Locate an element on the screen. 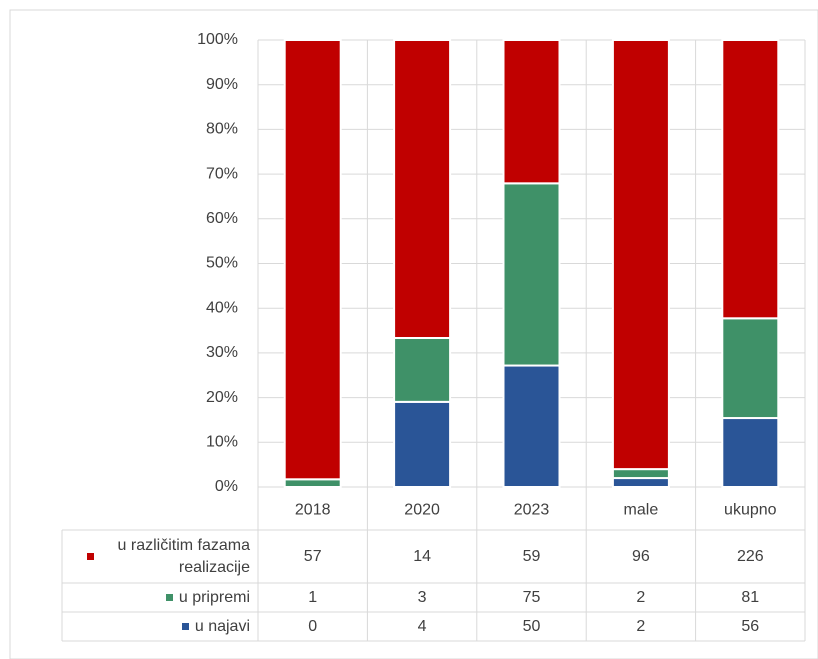  x-tick-label: 2023 is located at coordinates (532, 510).